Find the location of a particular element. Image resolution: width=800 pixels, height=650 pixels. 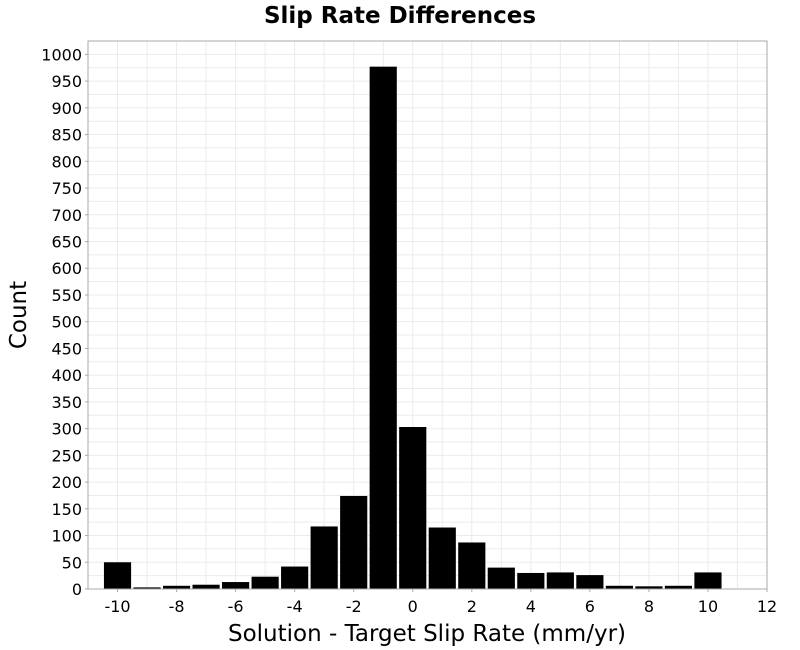

y-tick-label: 500 is located at coordinates (66, 322).